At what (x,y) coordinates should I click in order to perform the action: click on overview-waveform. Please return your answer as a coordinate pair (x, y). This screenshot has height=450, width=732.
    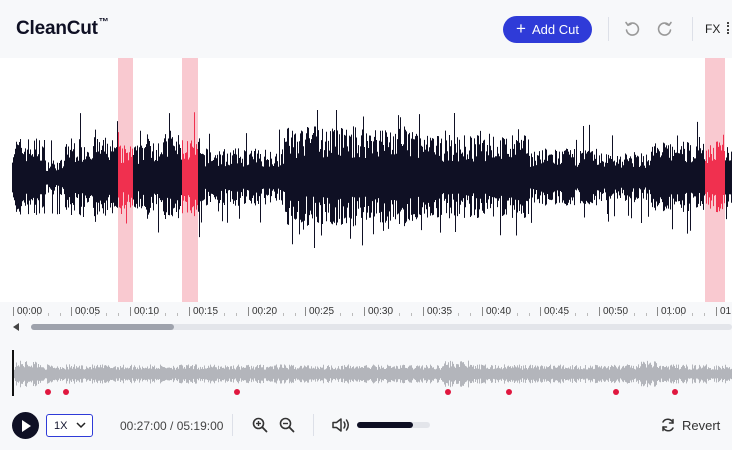
    Looking at the image, I should click on (366, 374).